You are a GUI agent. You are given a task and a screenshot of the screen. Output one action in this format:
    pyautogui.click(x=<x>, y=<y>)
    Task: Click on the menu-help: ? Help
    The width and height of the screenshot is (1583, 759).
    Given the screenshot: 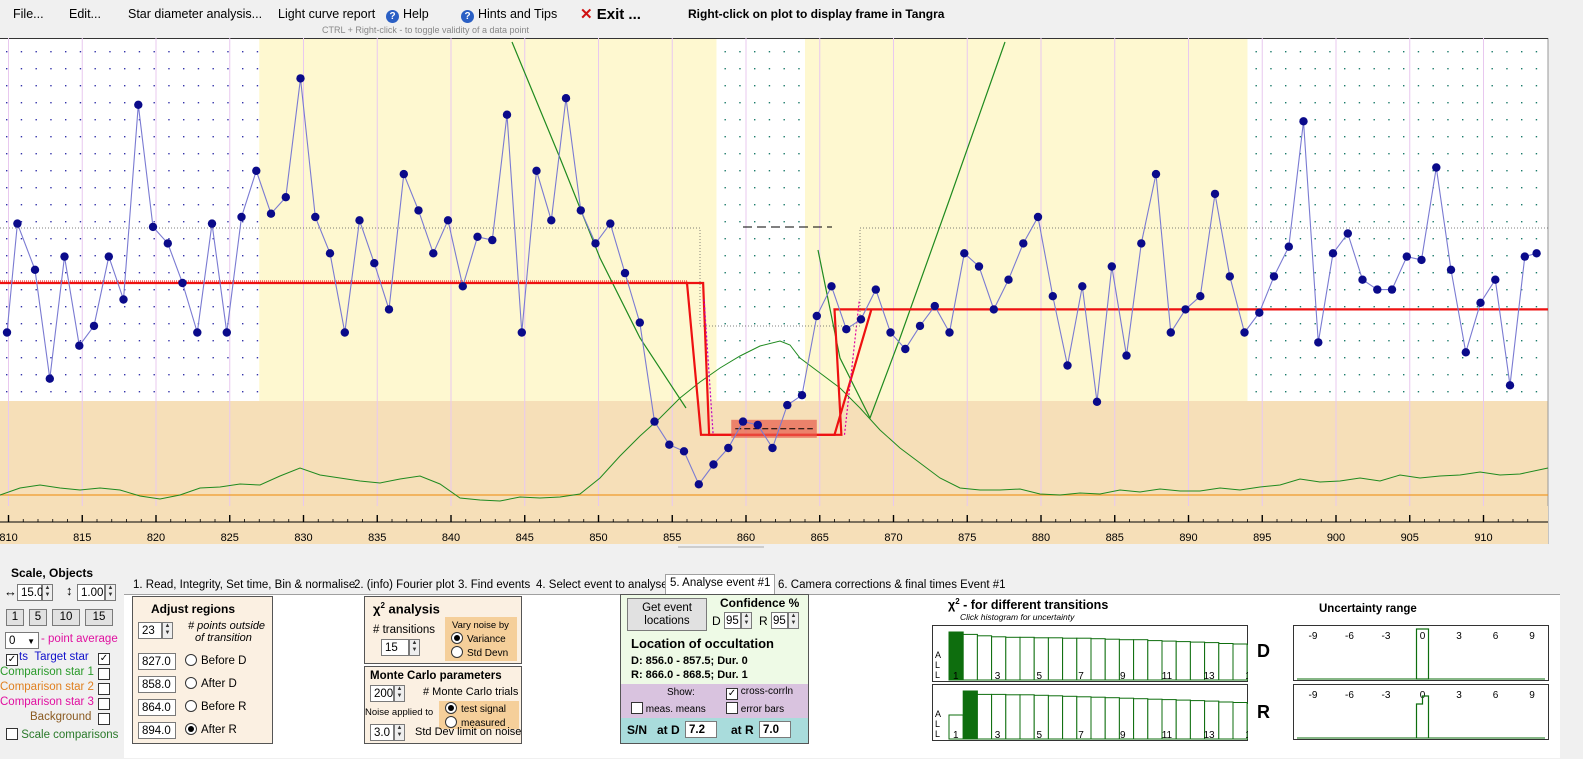 What is the action you would take?
    pyautogui.click(x=407, y=15)
    